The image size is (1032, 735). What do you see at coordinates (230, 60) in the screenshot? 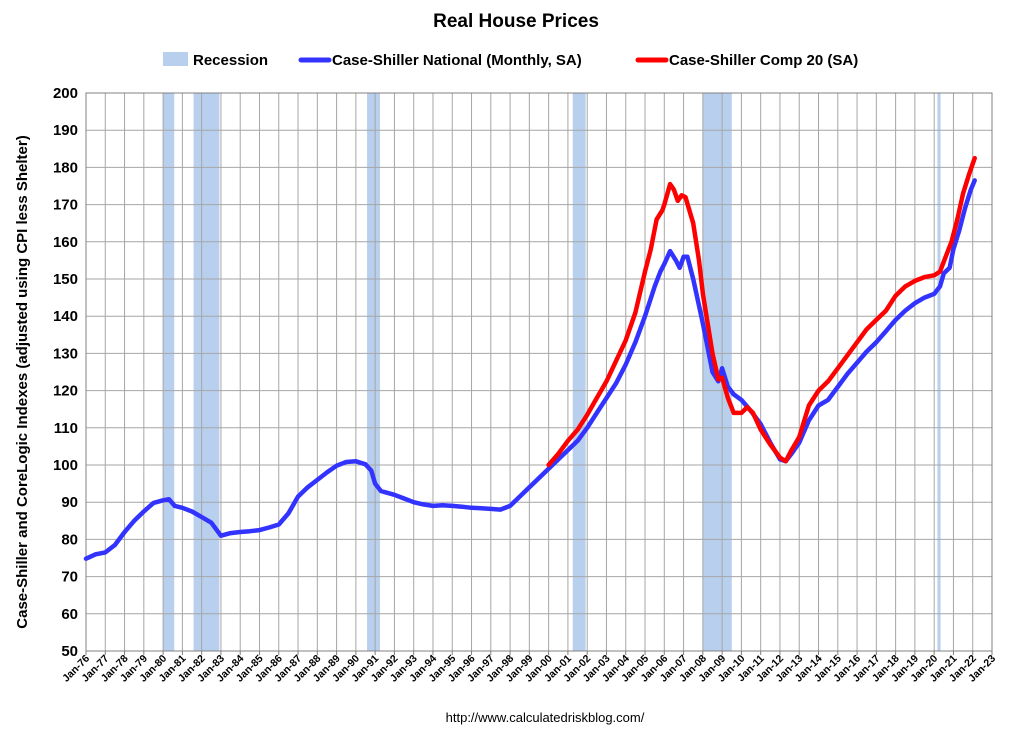
I see `legend-label: Recession` at bounding box center [230, 60].